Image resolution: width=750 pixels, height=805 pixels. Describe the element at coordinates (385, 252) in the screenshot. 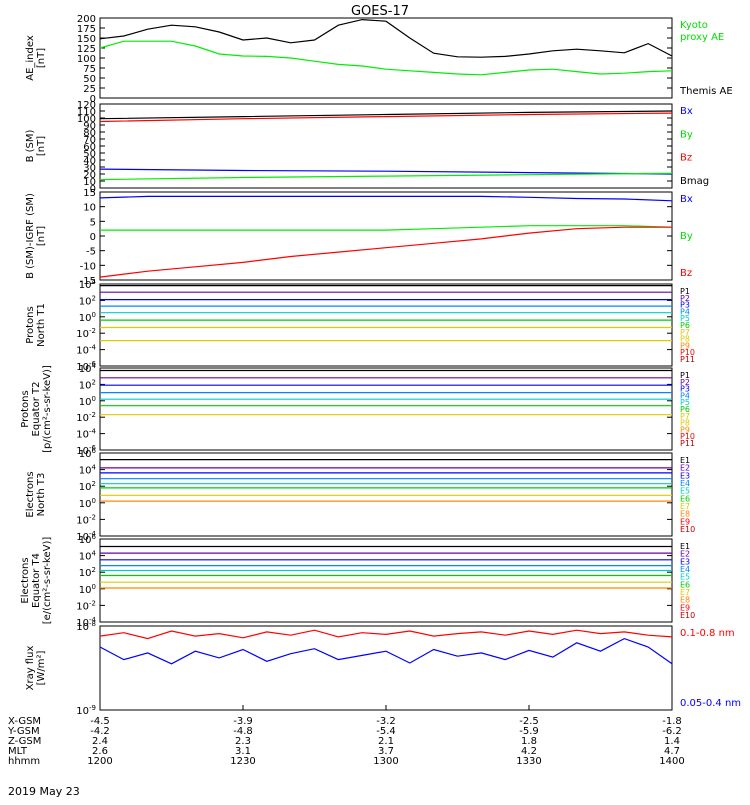

I see `series-line-bz` at that location.